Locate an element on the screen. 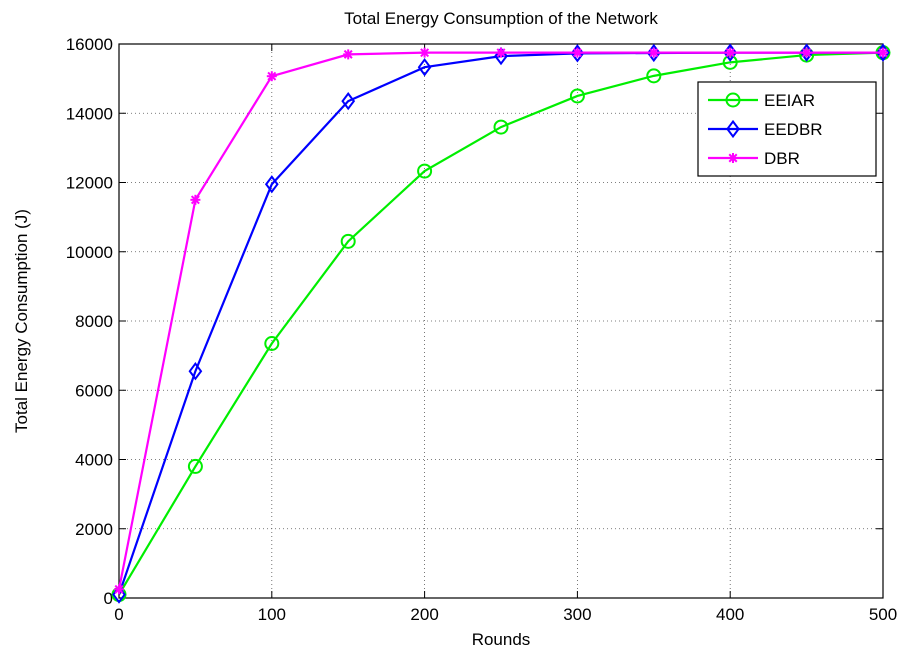 This screenshot has width=908, height=659. legend-label-eedbr: EEDBR is located at coordinates (793, 129).